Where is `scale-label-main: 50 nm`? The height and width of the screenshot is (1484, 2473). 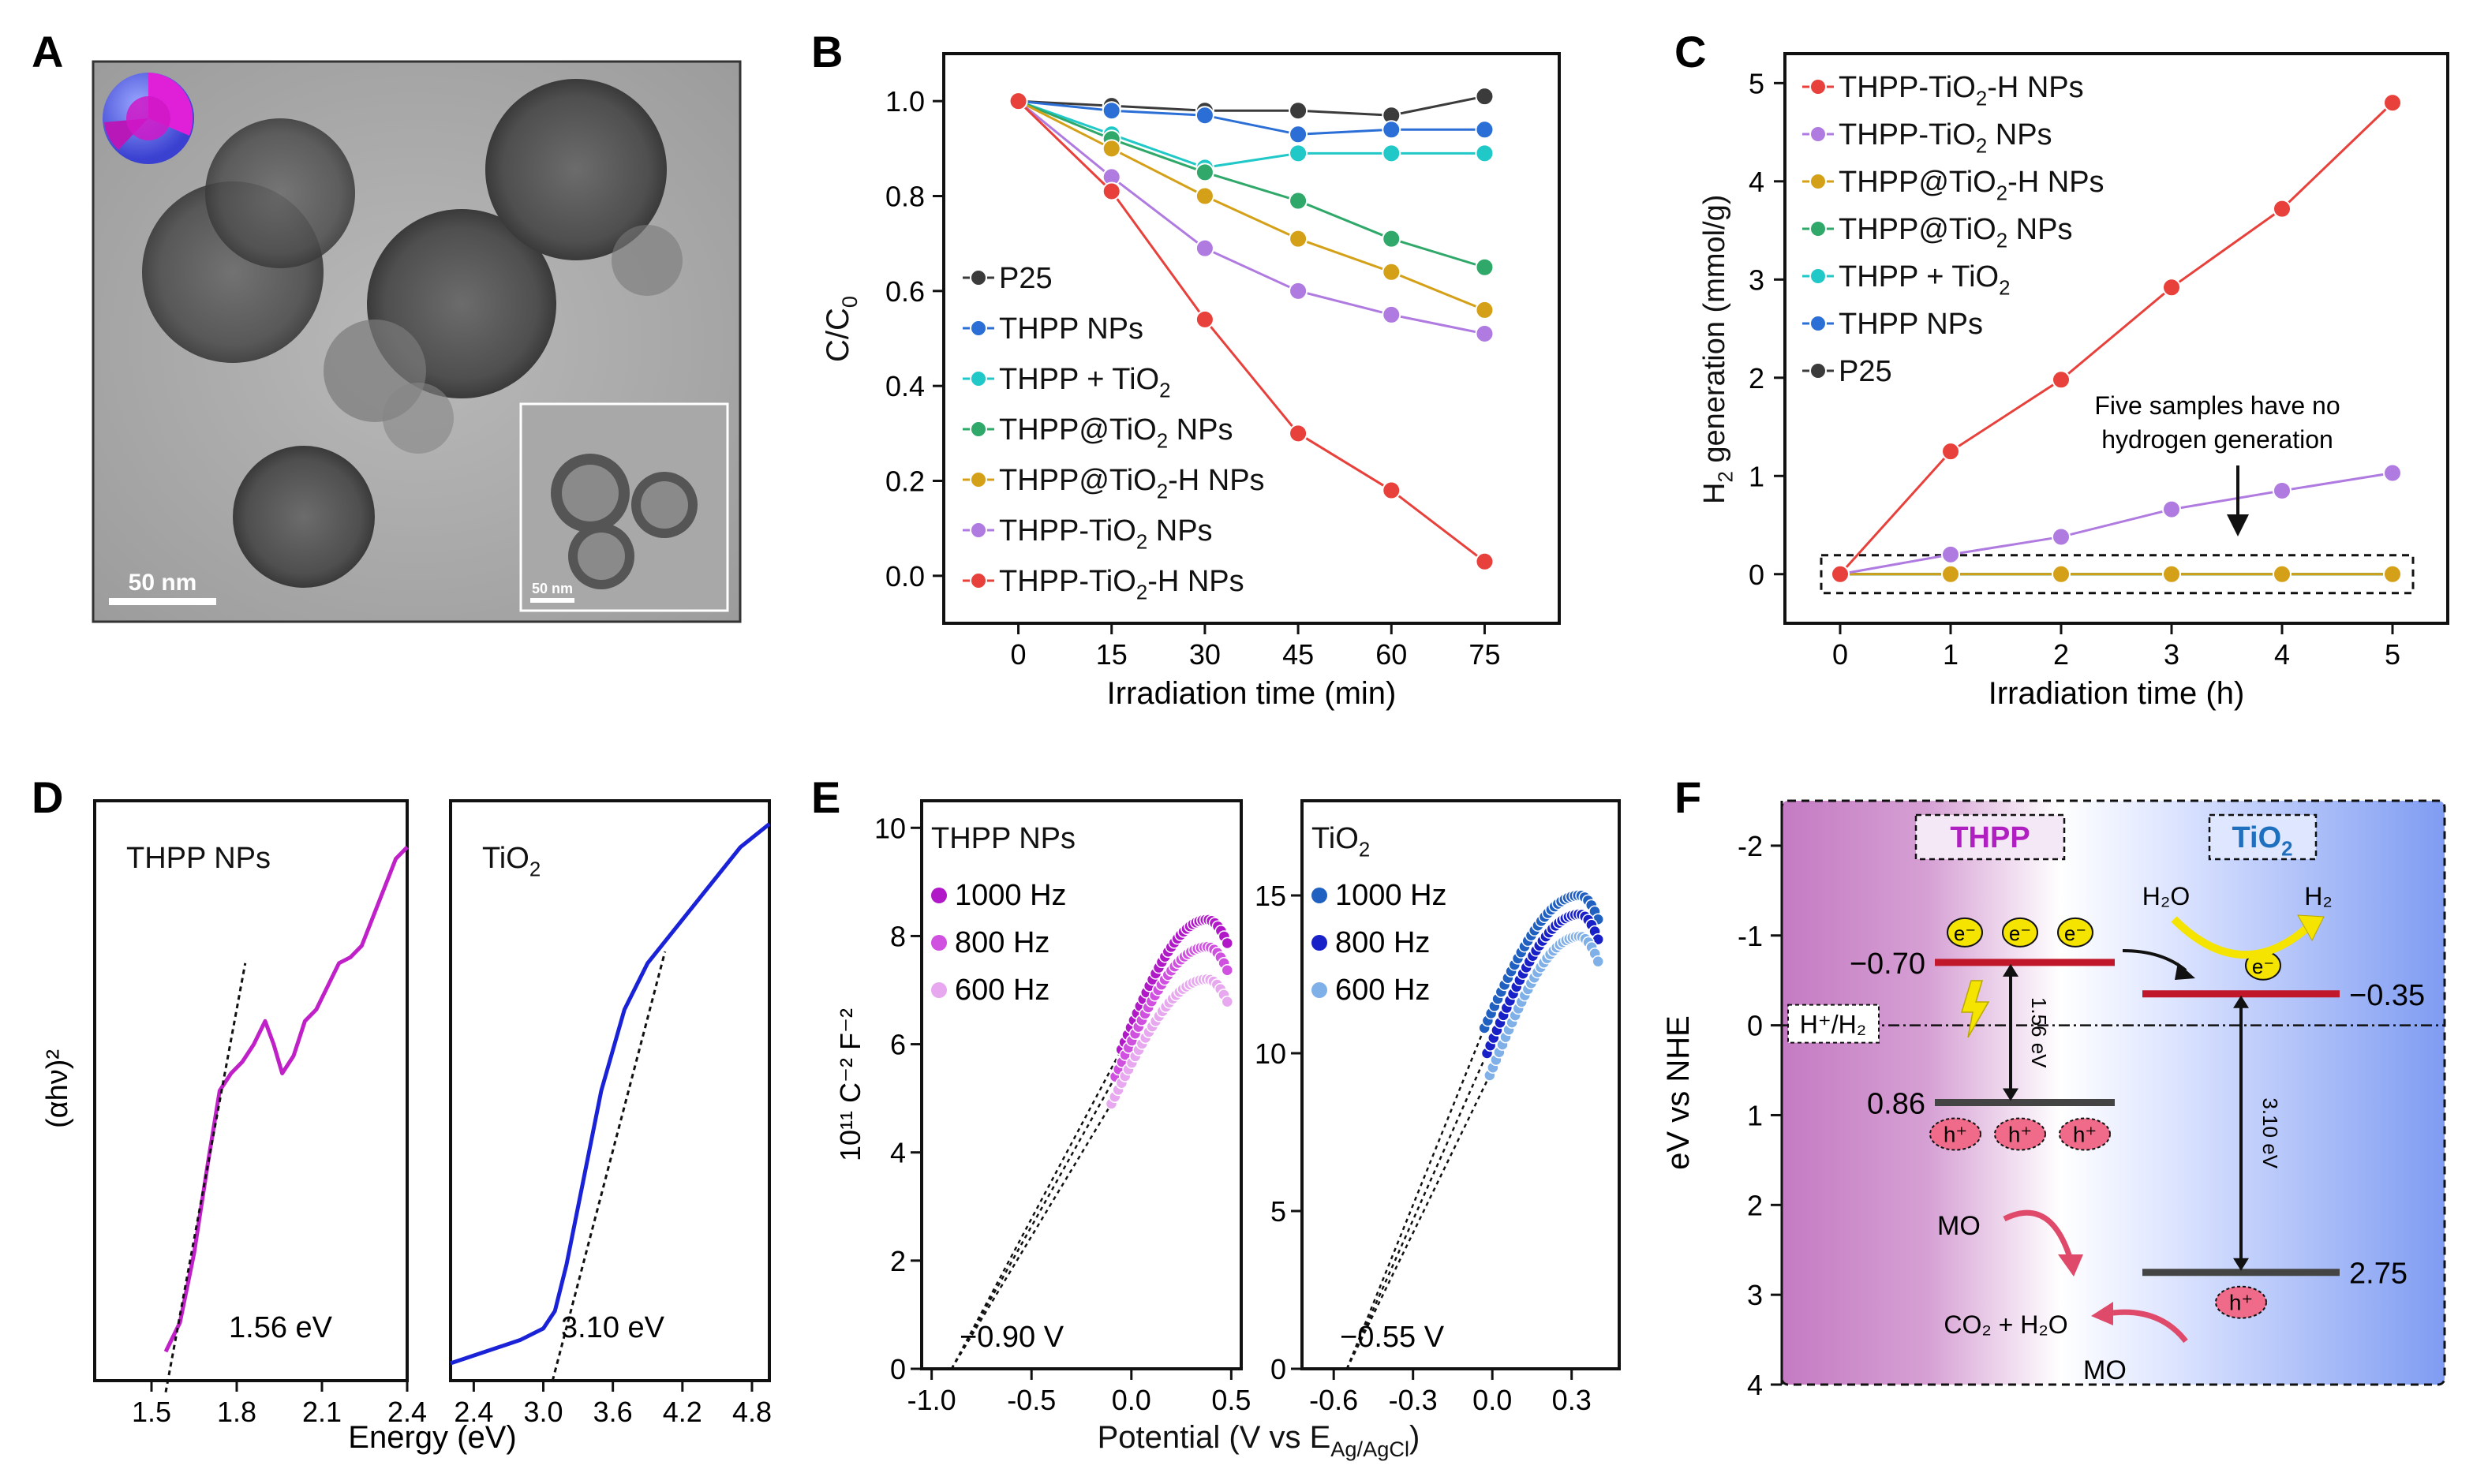 scale-label-main: 50 nm is located at coordinates (163, 583).